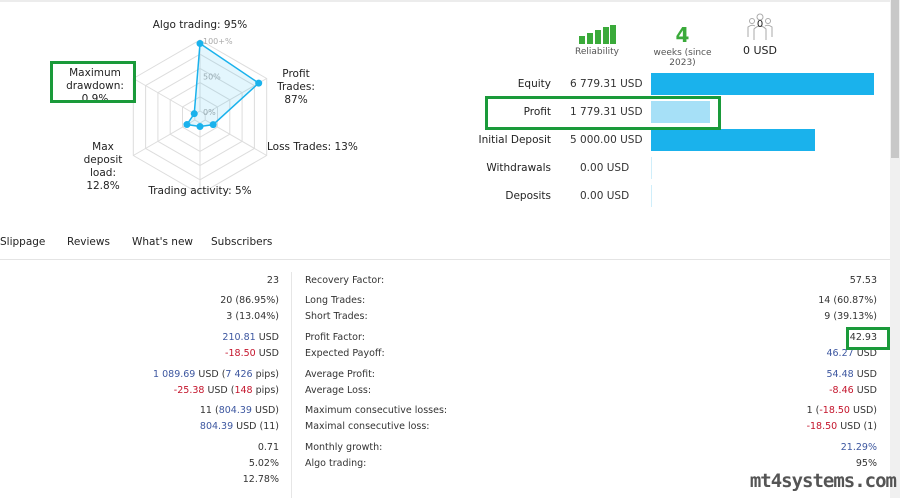 The image size is (900, 498). I want to click on stat-left-value: 210.81 USD, so click(250, 337).